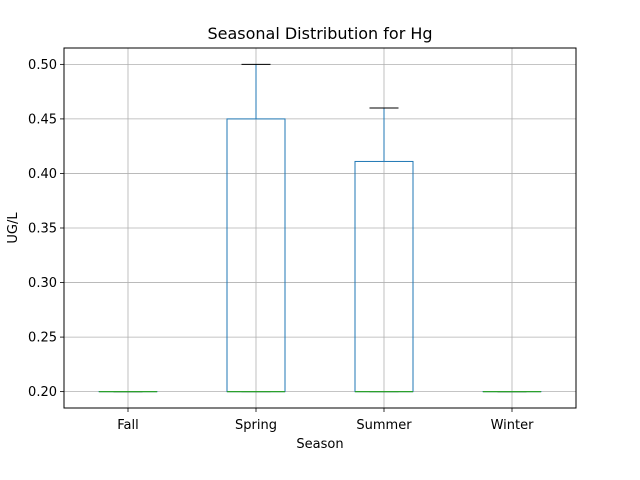 Image resolution: width=640 pixels, height=480 pixels. Describe the element at coordinates (384, 250) in the screenshot. I see `box-summer` at that location.